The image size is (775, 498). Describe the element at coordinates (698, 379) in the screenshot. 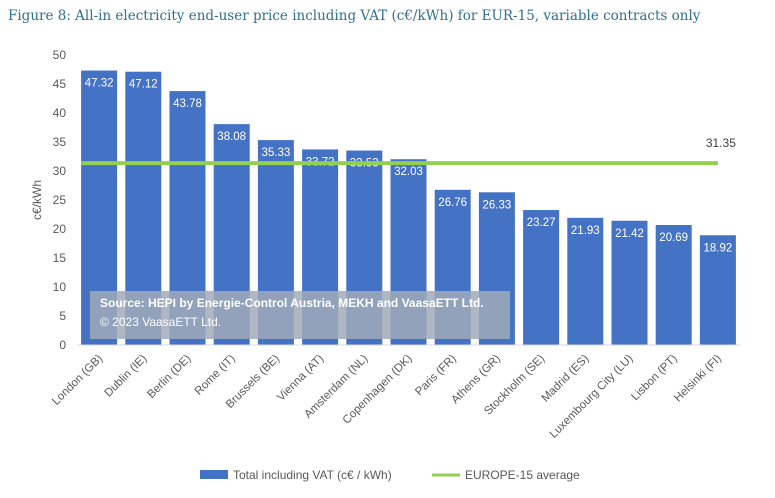

I see `x-tick-label: Helsinki (FI)` at that location.